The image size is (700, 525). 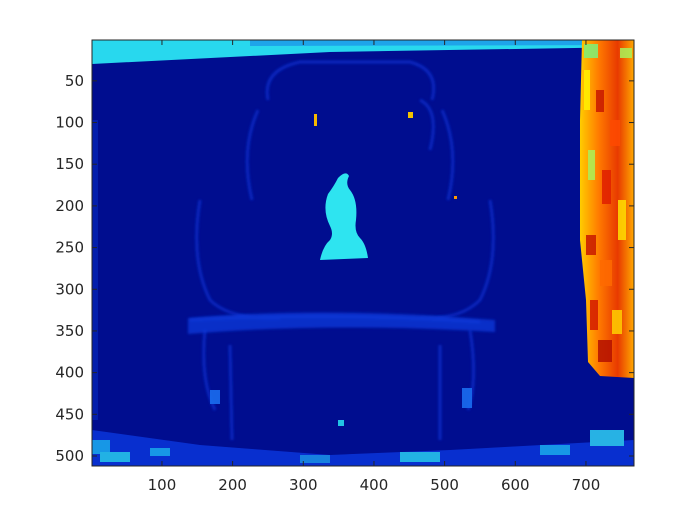 I want to click on right-edge-region, so click(x=607, y=209).